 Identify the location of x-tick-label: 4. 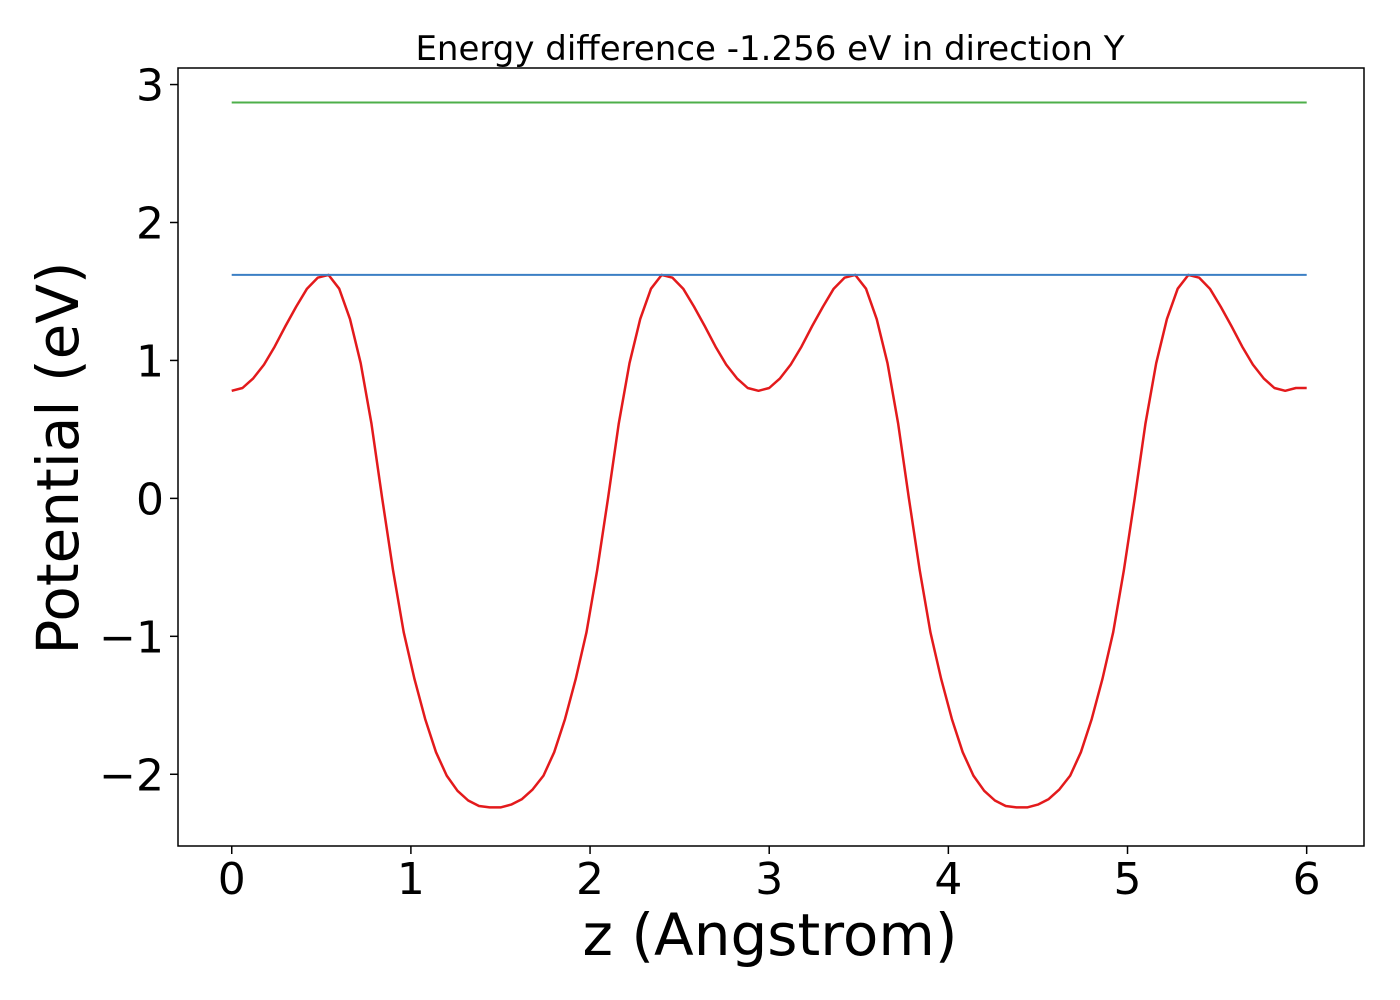
(948, 879).